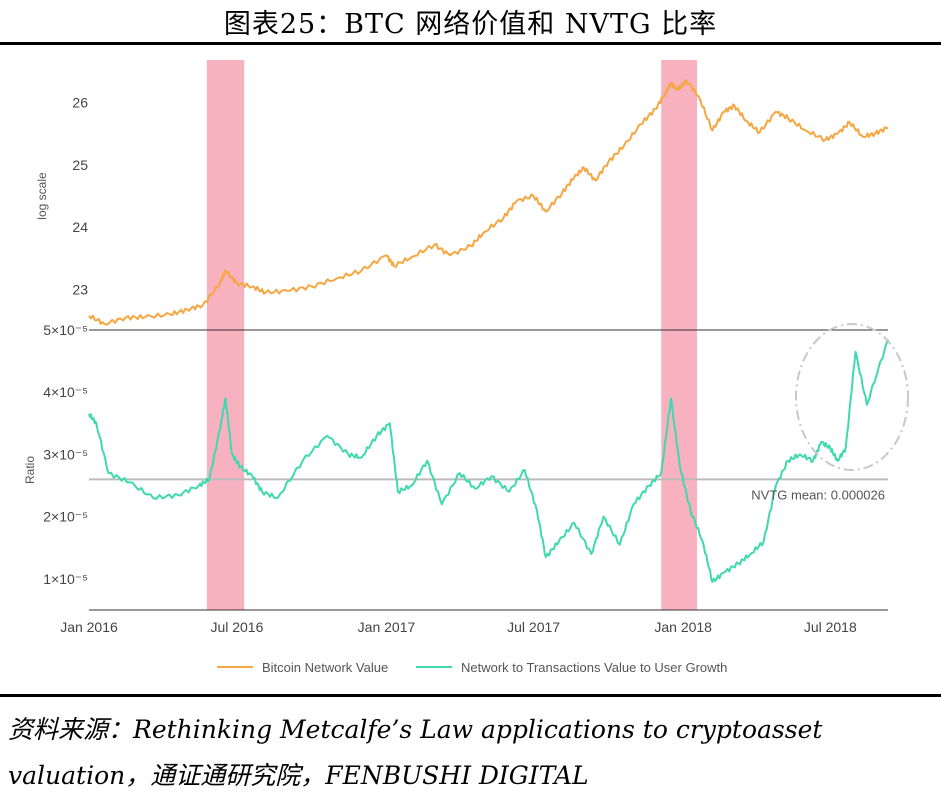 The height and width of the screenshot is (799, 941). Describe the element at coordinates (325, 667) in the screenshot. I see `legend-label-1: Bitcoin Network Value` at that location.